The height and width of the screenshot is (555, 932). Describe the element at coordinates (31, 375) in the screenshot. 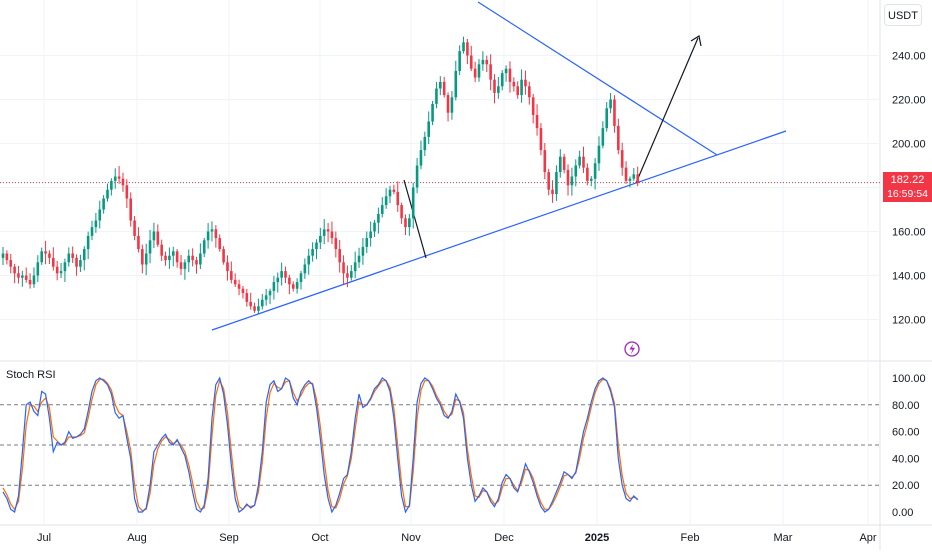

I see `indicator-title: Stoch RSI` at that location.